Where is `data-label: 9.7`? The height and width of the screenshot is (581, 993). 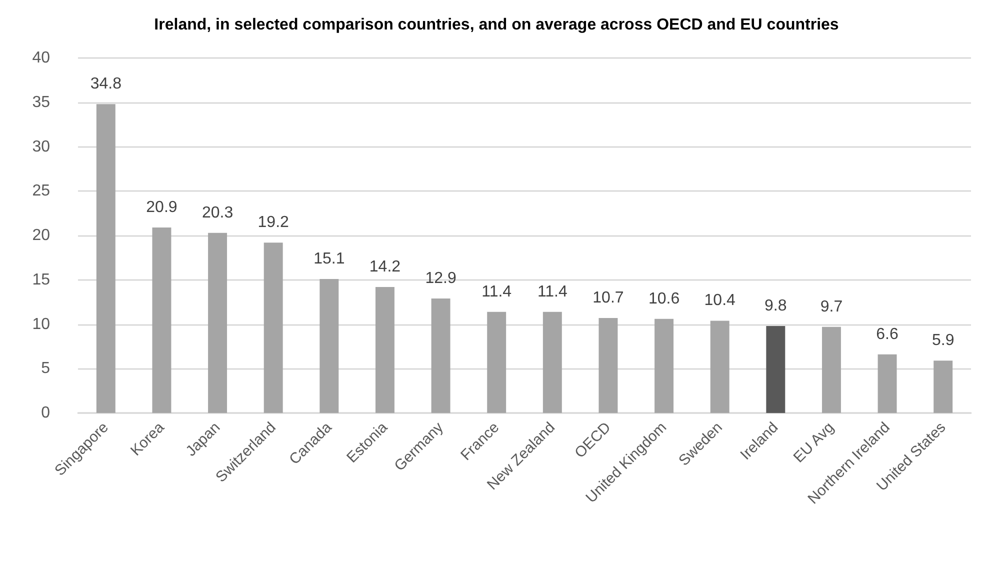
data-label: 9.7 is located at coordinates (831, 307).